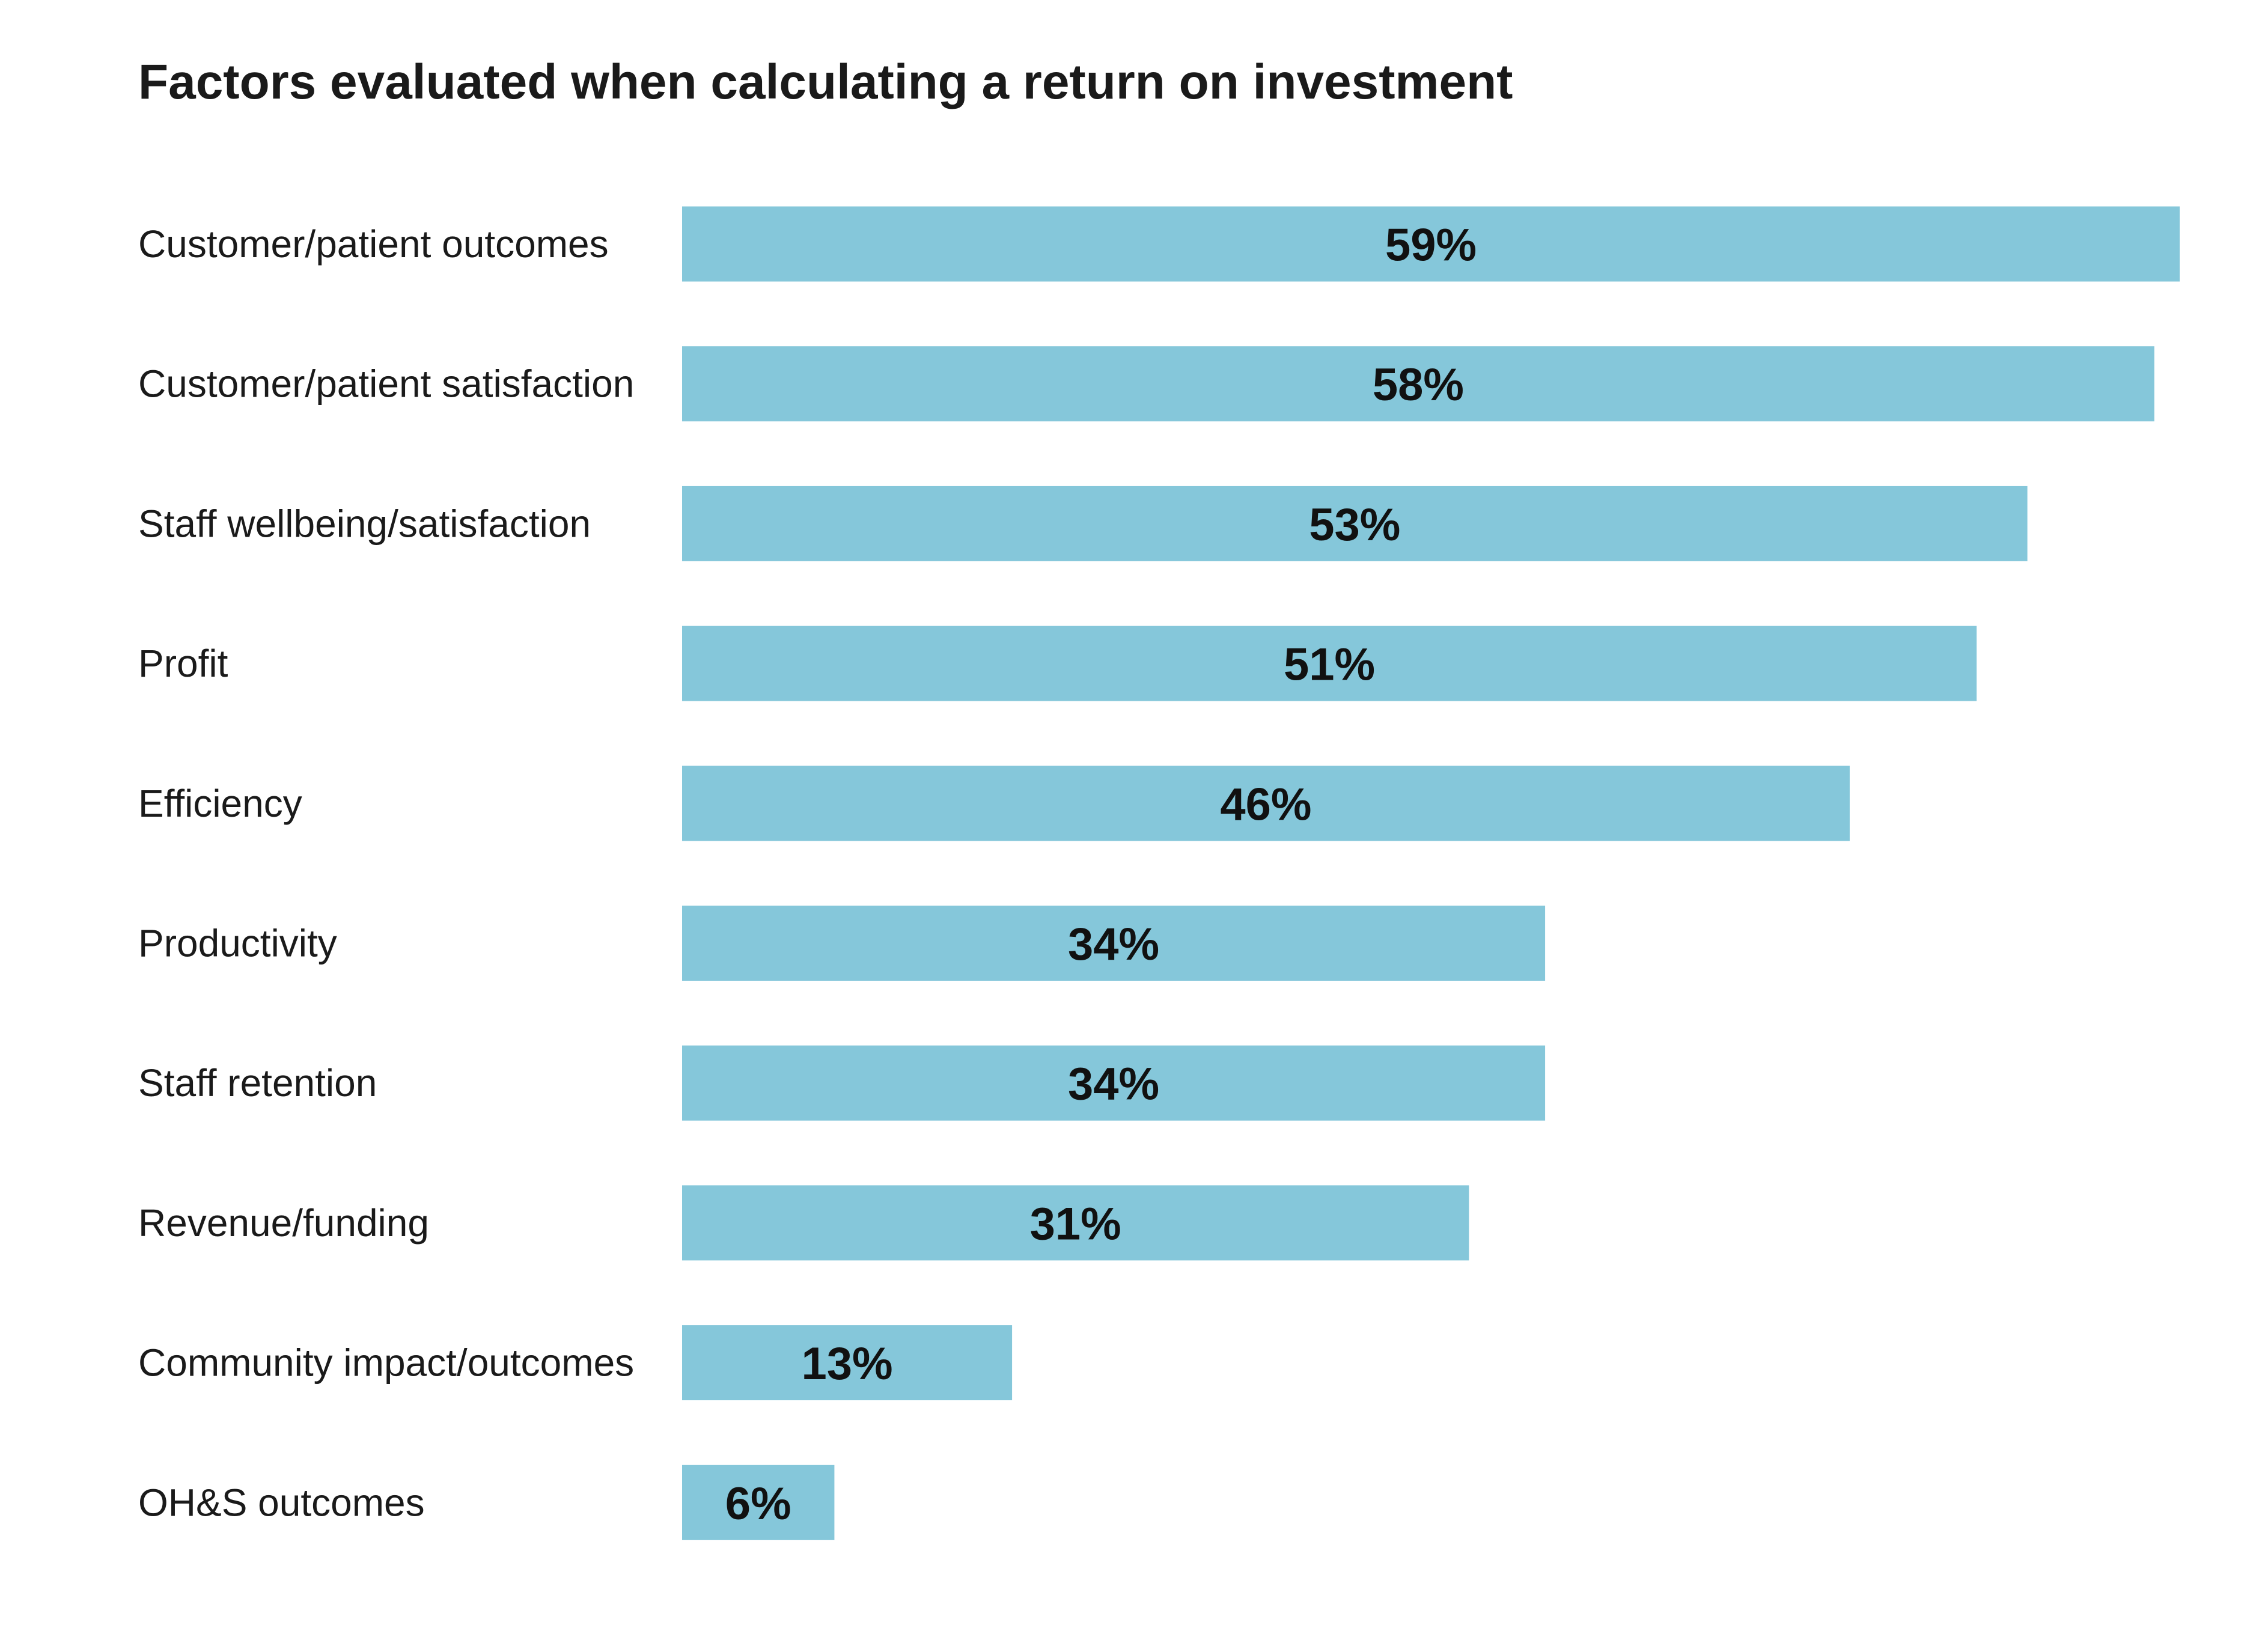 The image size is (2253, 1652). Describe the element at coordinates (364, 523) in the screenshot. I see `category-label: Staff wellbeing/satisfaction` at that location.